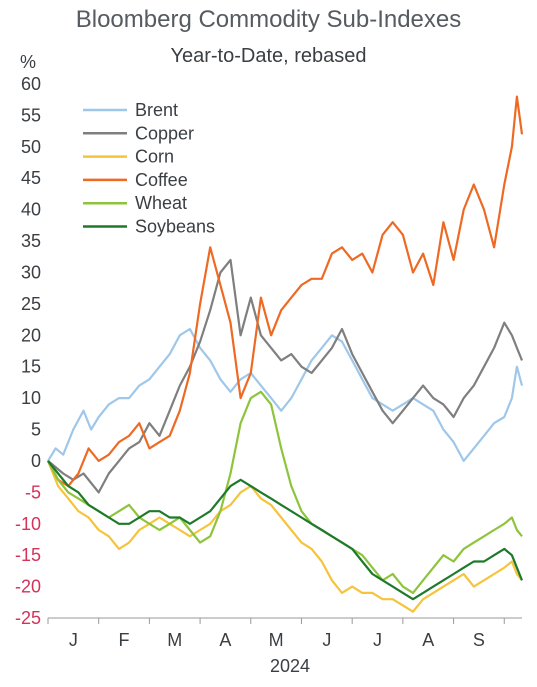 The height and width of the screenshot is (687, 537). I want to click on legend-label-copper: Copper, so click(164, 133).